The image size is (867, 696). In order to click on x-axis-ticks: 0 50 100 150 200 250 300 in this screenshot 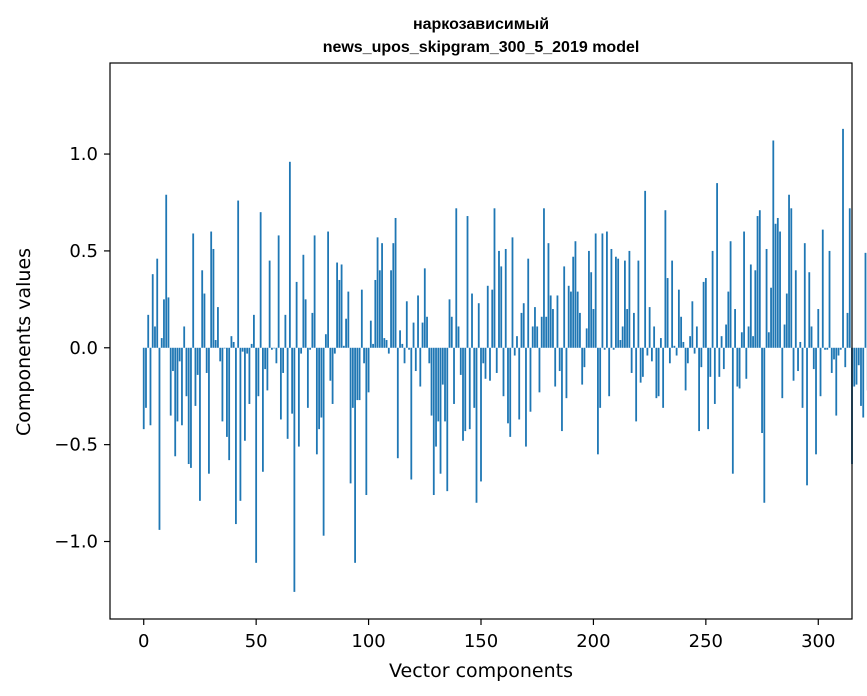, I will do `click(486, 635)`.